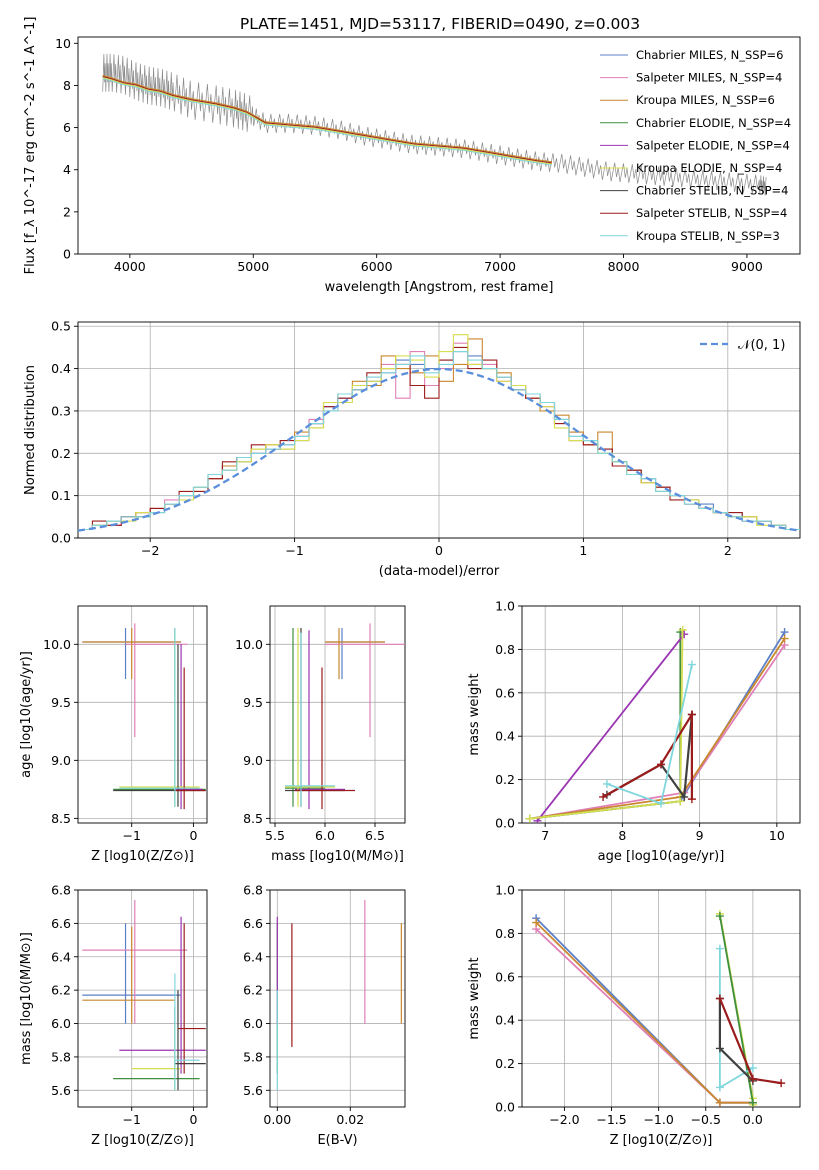 The width and height of the screenshot is (819, 1170). Describe the element at coordinates (728, 550) in the screenshot. I see `x-tick-label: 2` at that location.